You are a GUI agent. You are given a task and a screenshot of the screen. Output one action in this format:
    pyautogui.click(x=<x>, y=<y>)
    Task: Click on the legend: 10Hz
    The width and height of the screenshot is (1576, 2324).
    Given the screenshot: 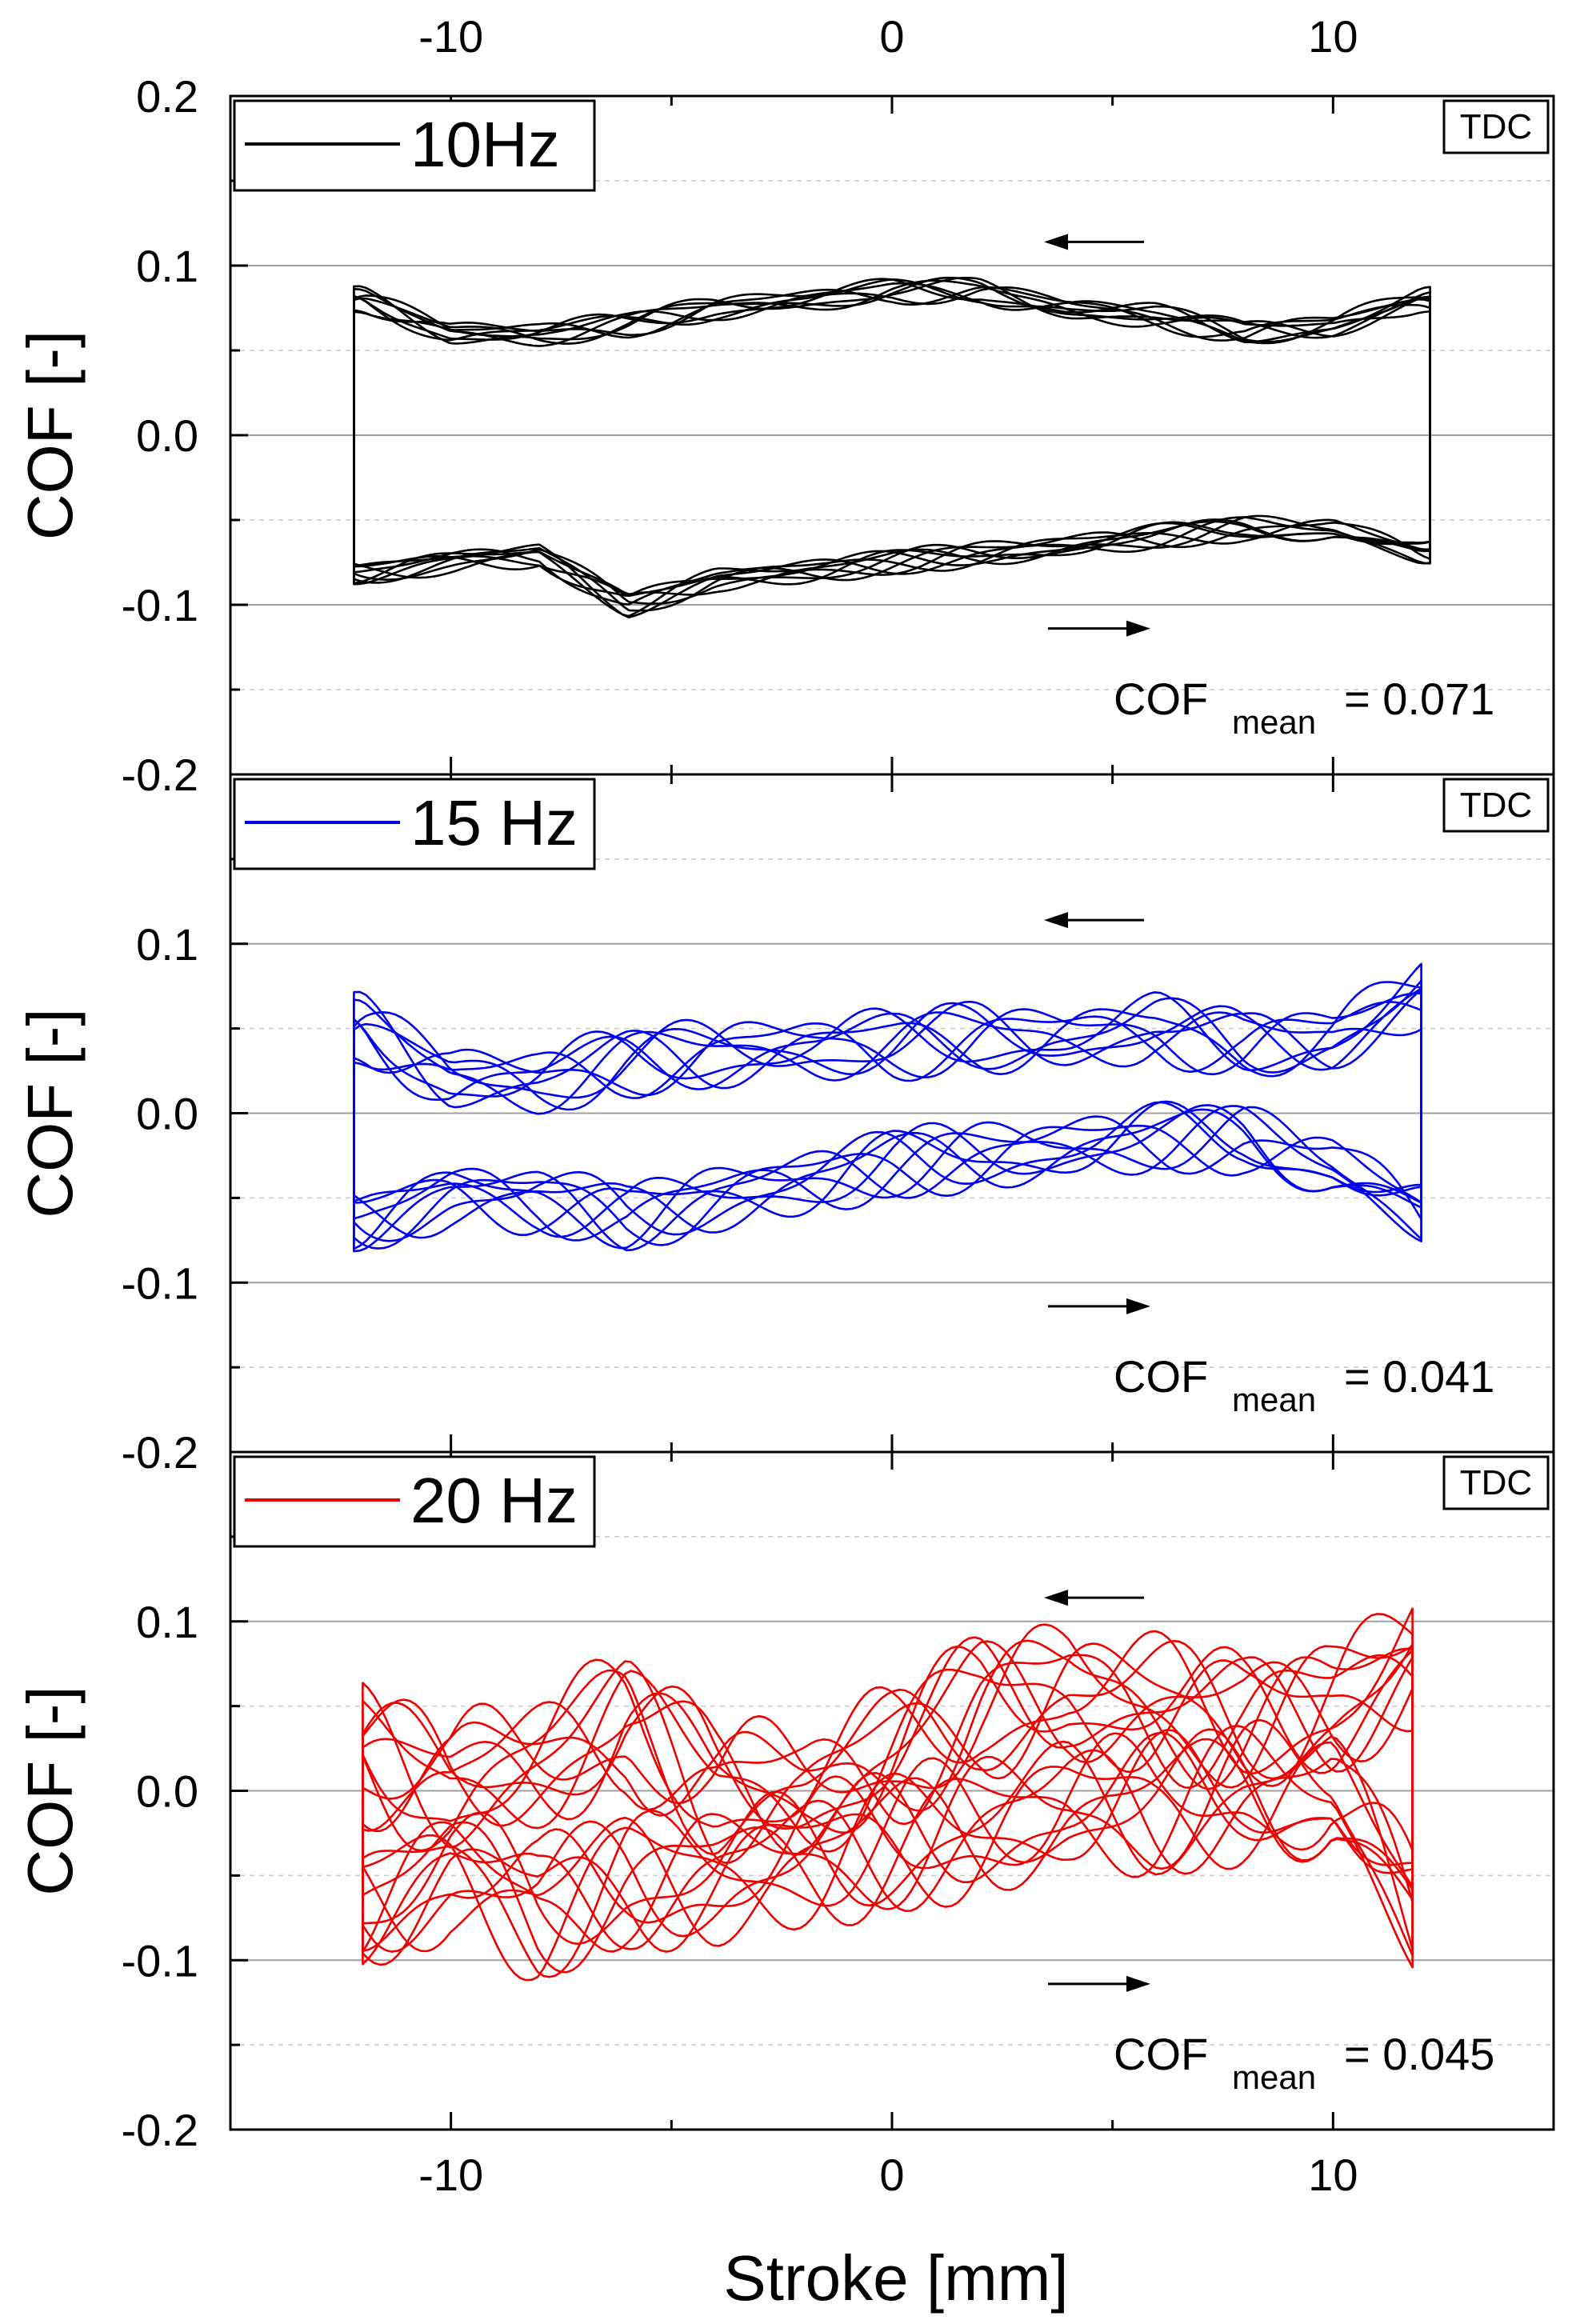 What is the action you would take?
    pyautogui.click(x=414, y=145)
    